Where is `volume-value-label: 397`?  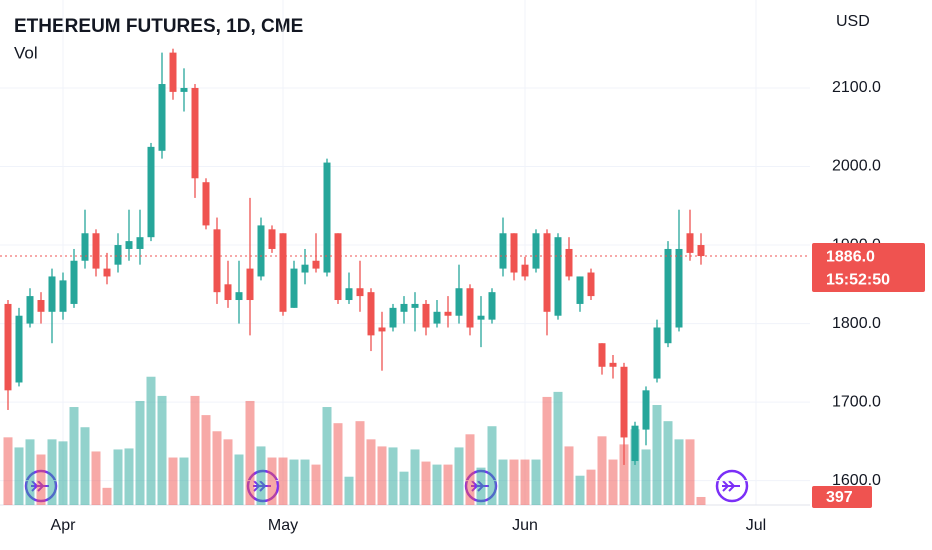
volume-value-label: 397 is located at coordinates (839, 497).